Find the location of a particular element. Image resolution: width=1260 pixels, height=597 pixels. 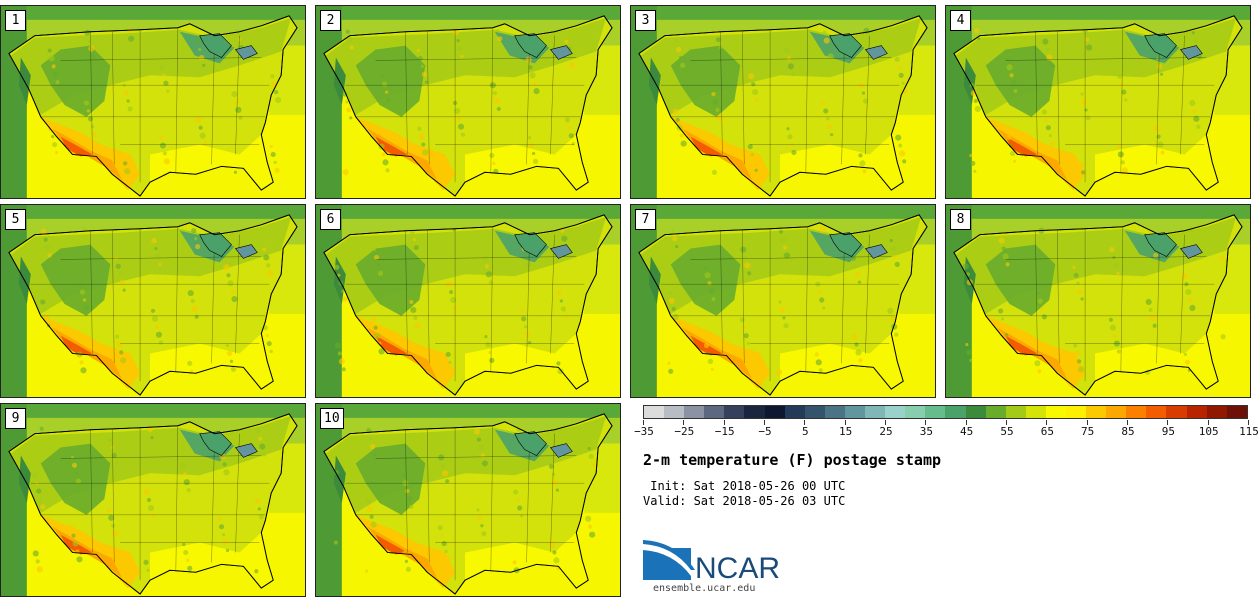

colorbar-tick-label: 95 is located at coordinates (1168, 431).